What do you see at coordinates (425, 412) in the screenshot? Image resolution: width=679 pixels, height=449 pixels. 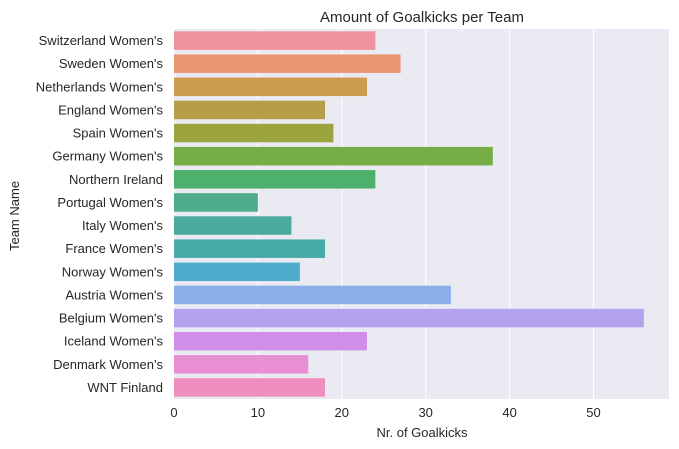 I see `x-tick-label: 30` at bounding box center [425, 412].